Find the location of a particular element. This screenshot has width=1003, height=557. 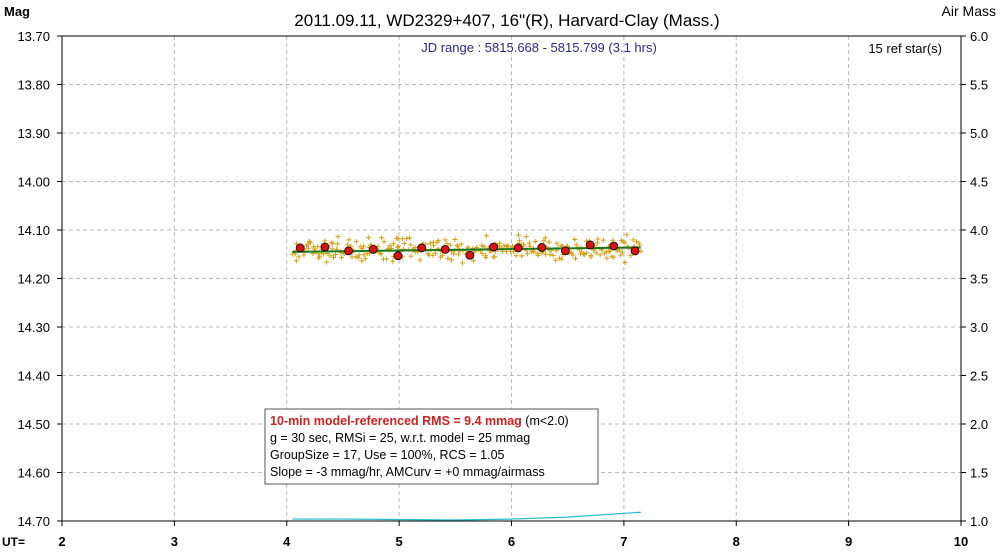

stats-box is located at coordinates (431, 446).